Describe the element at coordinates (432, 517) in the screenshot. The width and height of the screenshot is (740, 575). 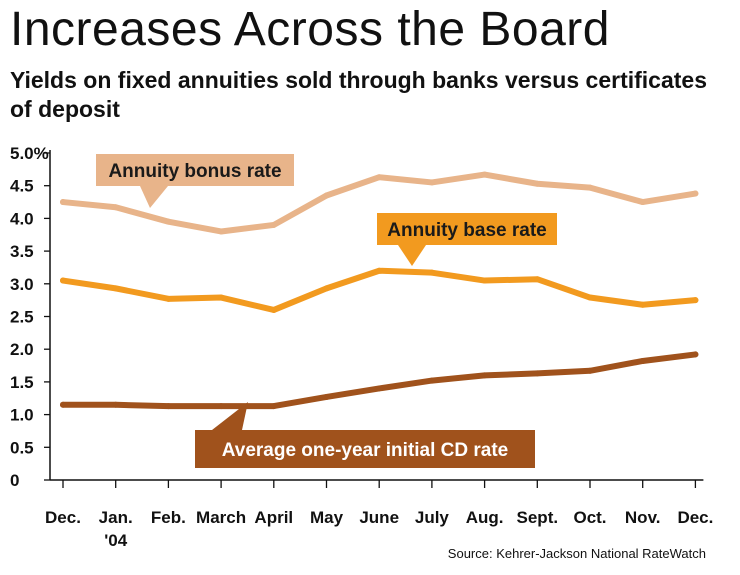
I see `x-tick-label: July` at that location.